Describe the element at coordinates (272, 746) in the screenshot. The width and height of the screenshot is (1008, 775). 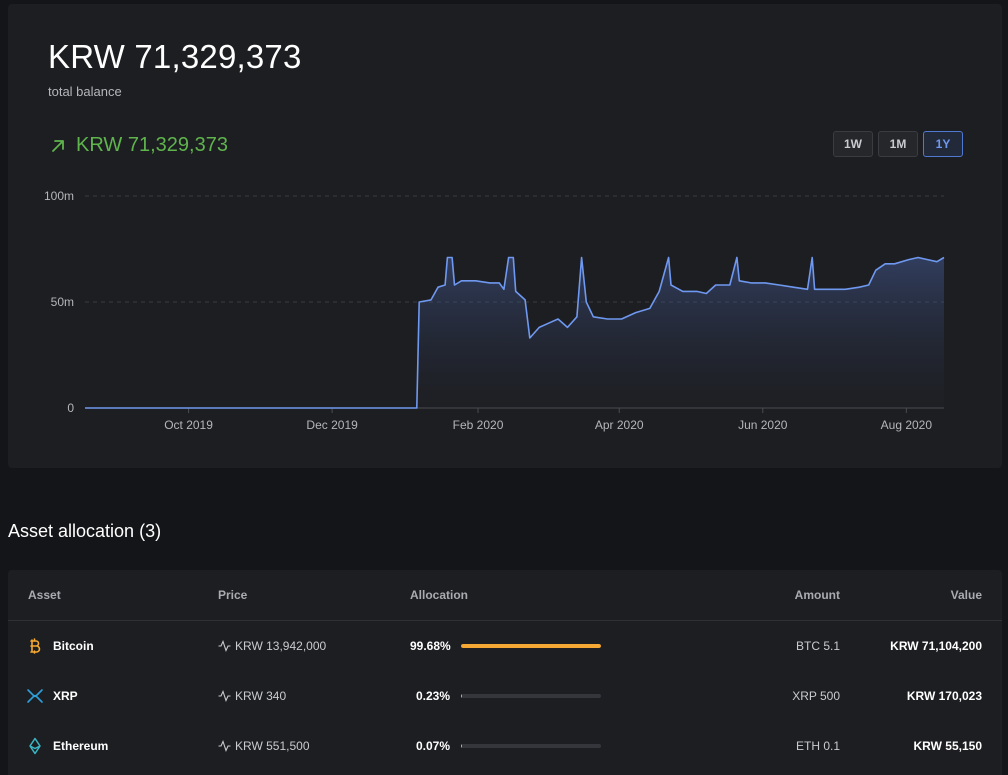
I see `asset-price-value: KRW 551,500` at that location.